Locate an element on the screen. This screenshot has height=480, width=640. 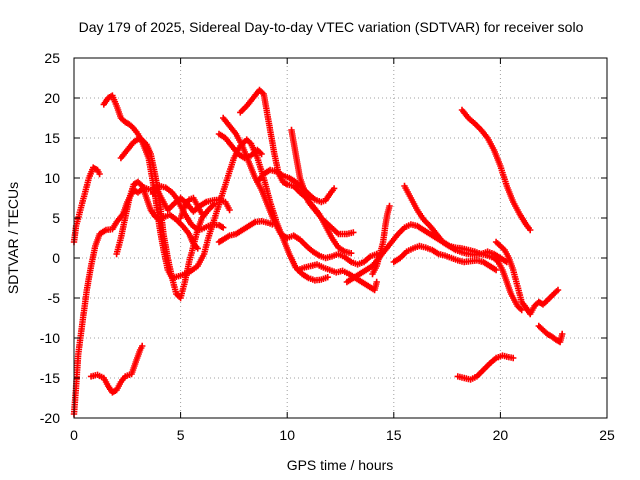
x-tick-label: 0 is located at coordinates (74, 435).